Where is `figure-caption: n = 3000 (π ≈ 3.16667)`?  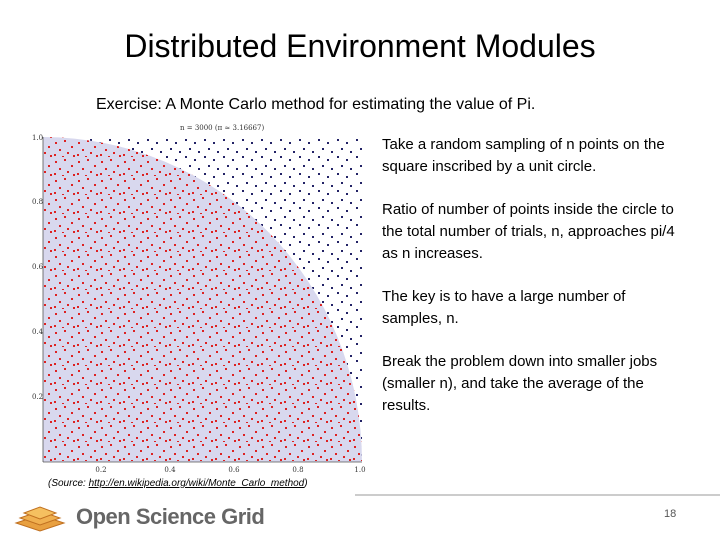 figure-caption: n = 3000 (π ≈ 3.16667) is located at coordinates (222, 128).